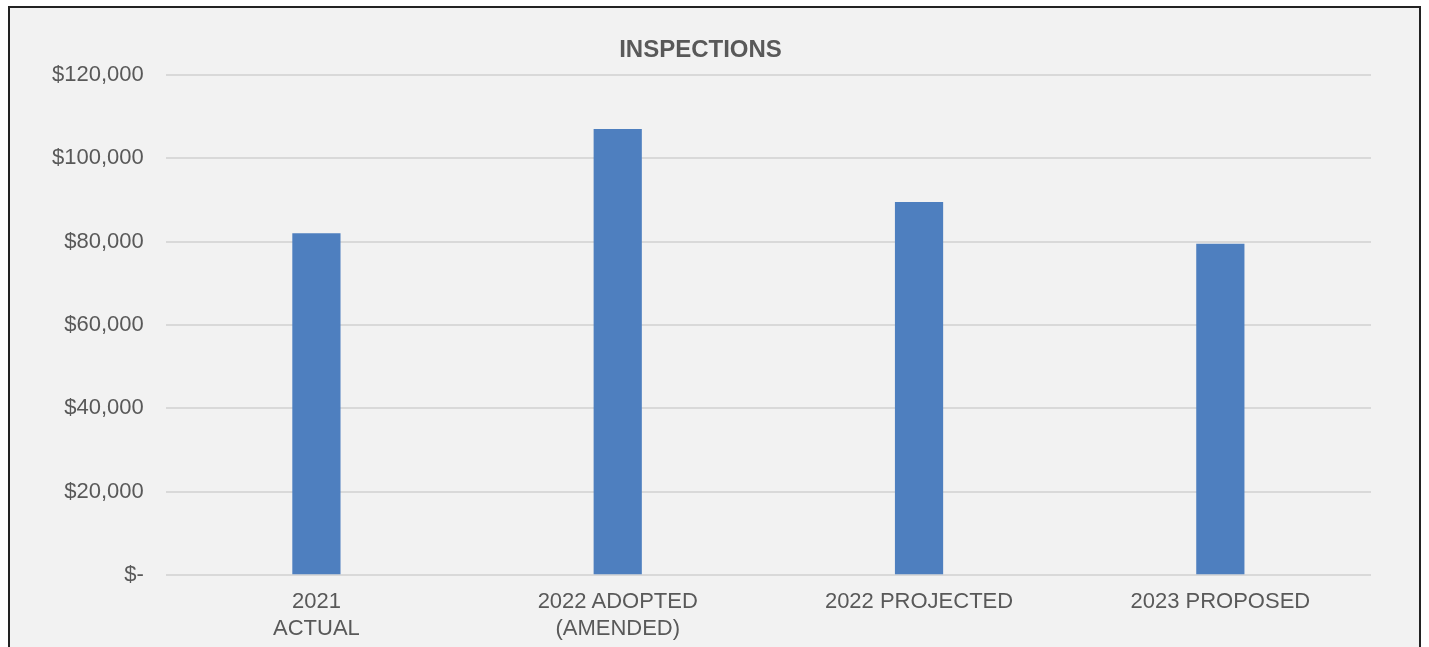 This screenshot has height=647, width=1429. What do you see at coordinates (97, 73) in the screenshot?
I see `y-tick-label: $120,000` at bounding box center [97, 73].